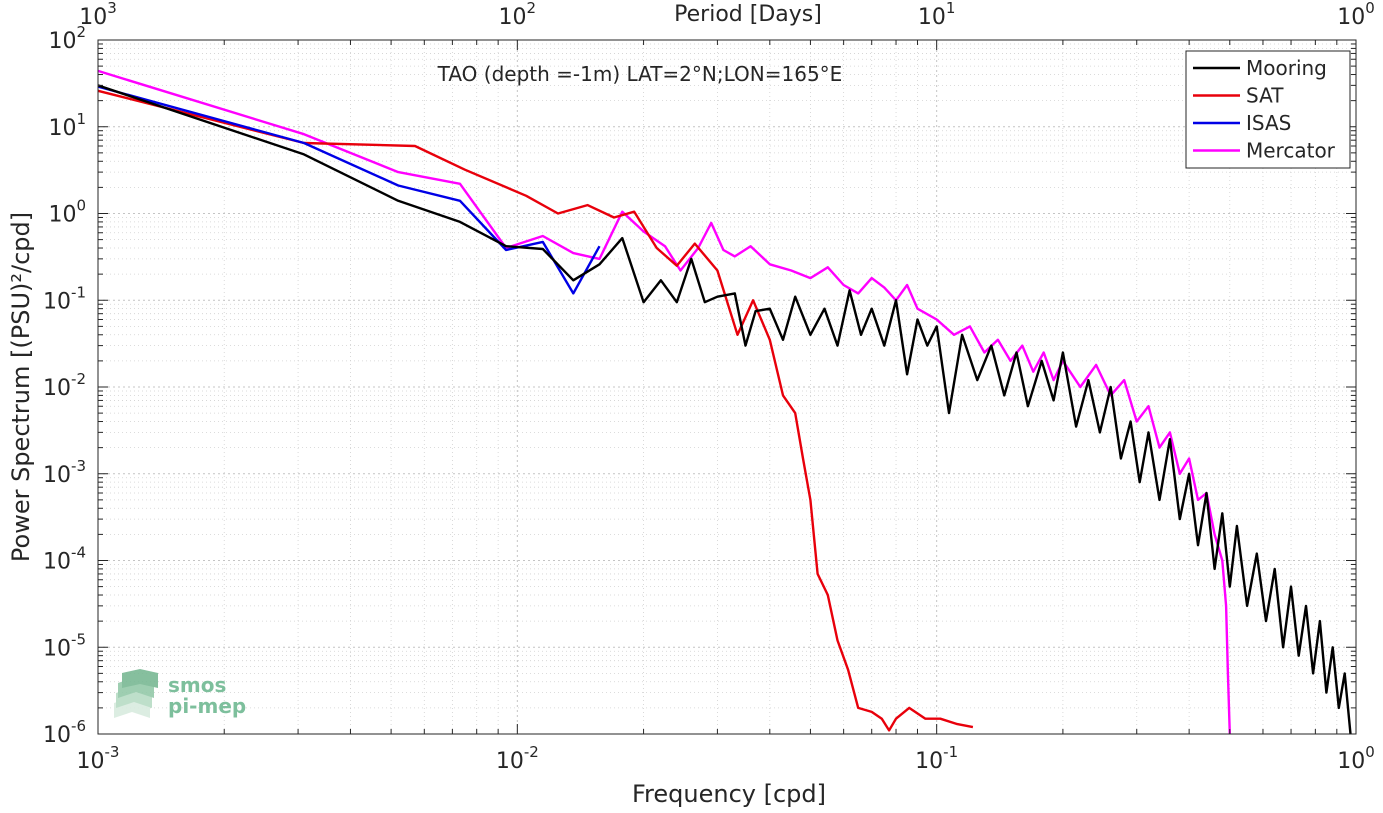 This screenshot has height=813, width=1383. Describe the element at coordinates (936, 758) in the screenshot. I see `x-tick-label: 10⁻¹` at that location.